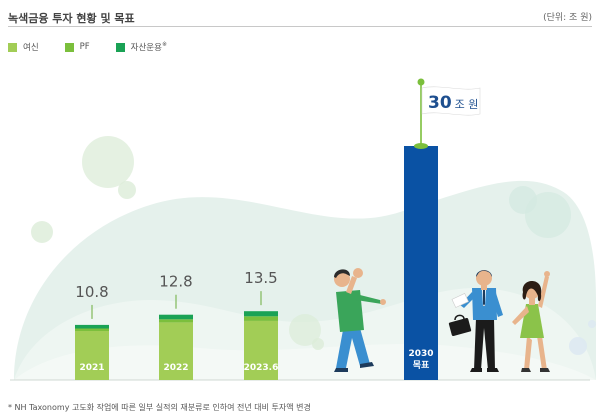 The width and height of the screenshot is (600, 416). What do you see at coordinates (475, 321) in the screenshot?
I see `person-businessman-illustration` at bounding box center [475, 321].